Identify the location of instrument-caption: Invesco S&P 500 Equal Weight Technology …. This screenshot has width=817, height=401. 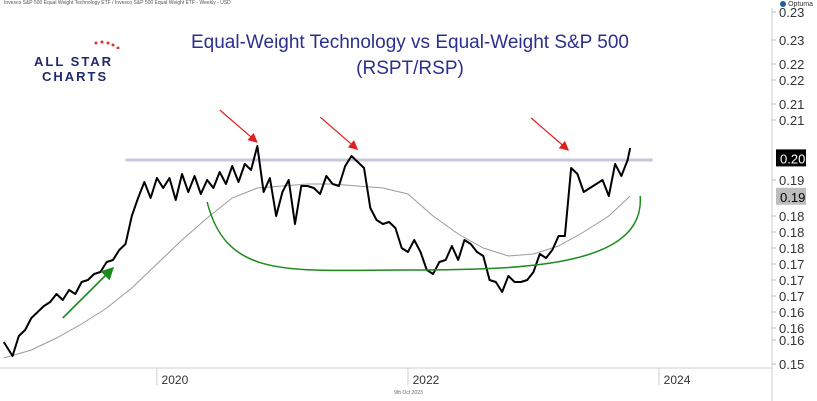
(117, 3).